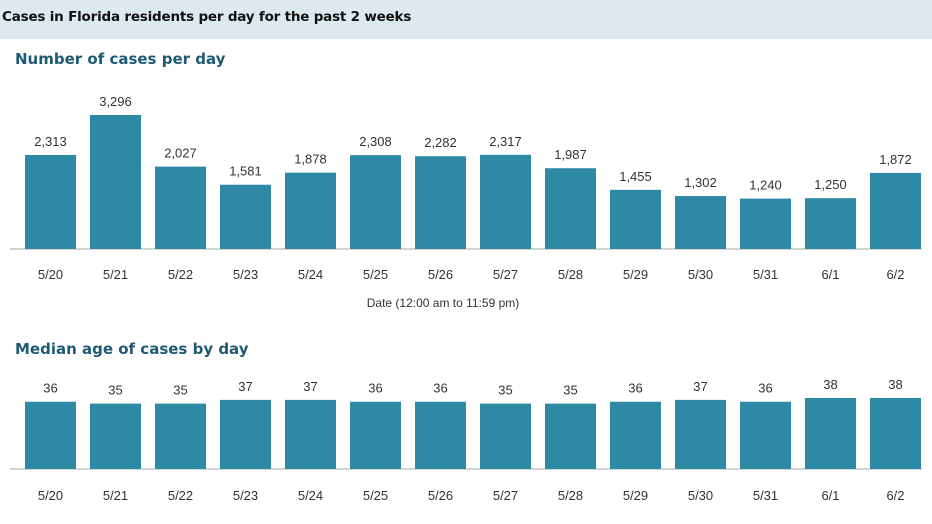 The height and width of the screenshot is (524, 932). I want to click on median-age-x-tick-label: 5/24, so click(310, 495).